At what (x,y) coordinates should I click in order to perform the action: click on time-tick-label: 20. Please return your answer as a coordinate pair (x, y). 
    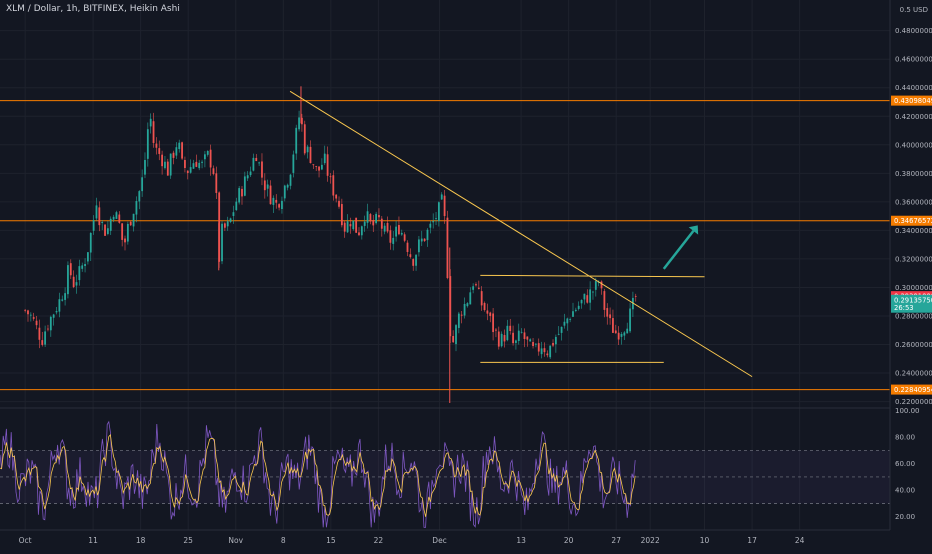
    Looking at the image, I should click on (569, 540).